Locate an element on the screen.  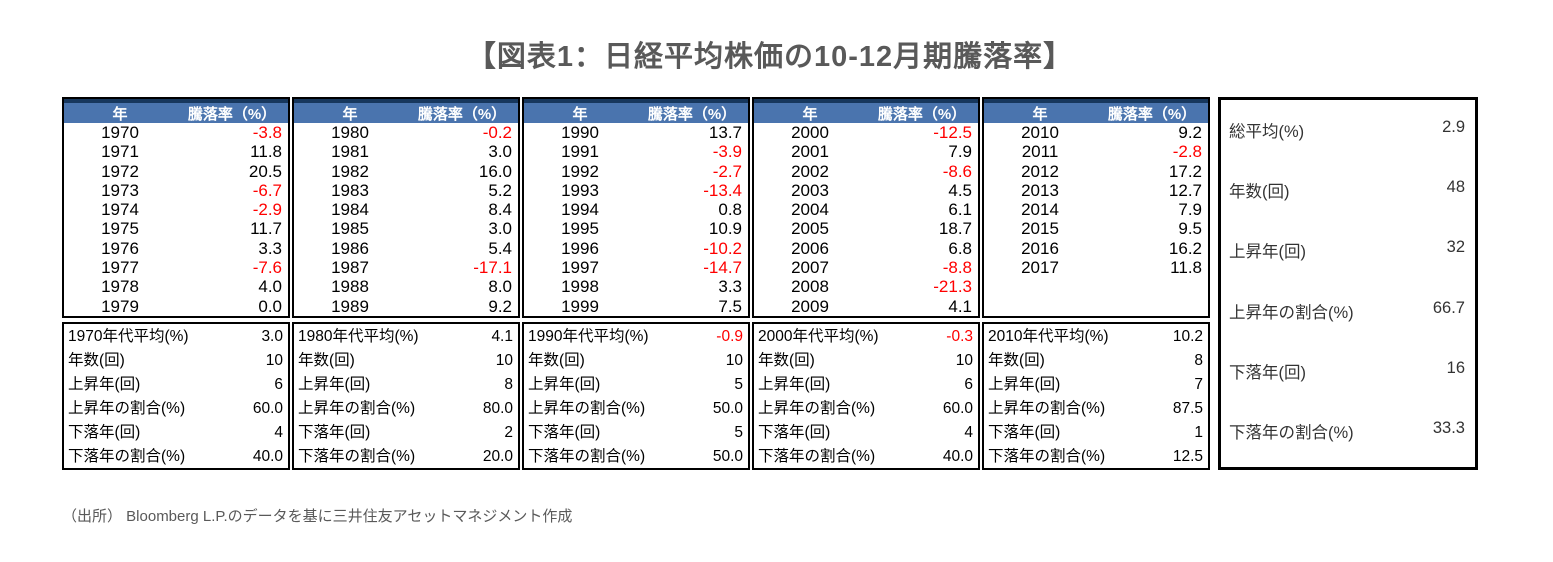
year-cell: 1978 is located at coordinates (120, 287).